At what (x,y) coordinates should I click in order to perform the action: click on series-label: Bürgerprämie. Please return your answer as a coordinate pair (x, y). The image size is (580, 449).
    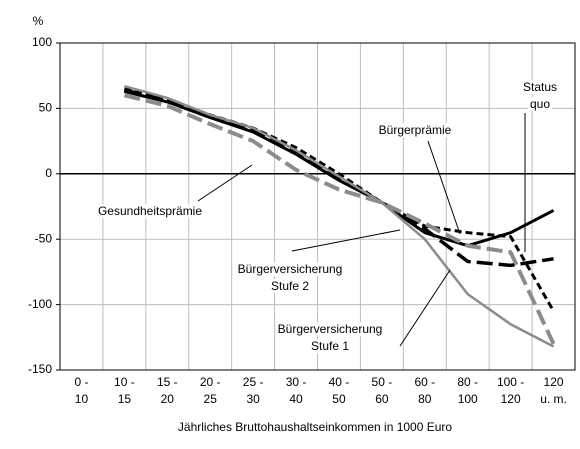
    Looking at the image, I should click on (415, 130).